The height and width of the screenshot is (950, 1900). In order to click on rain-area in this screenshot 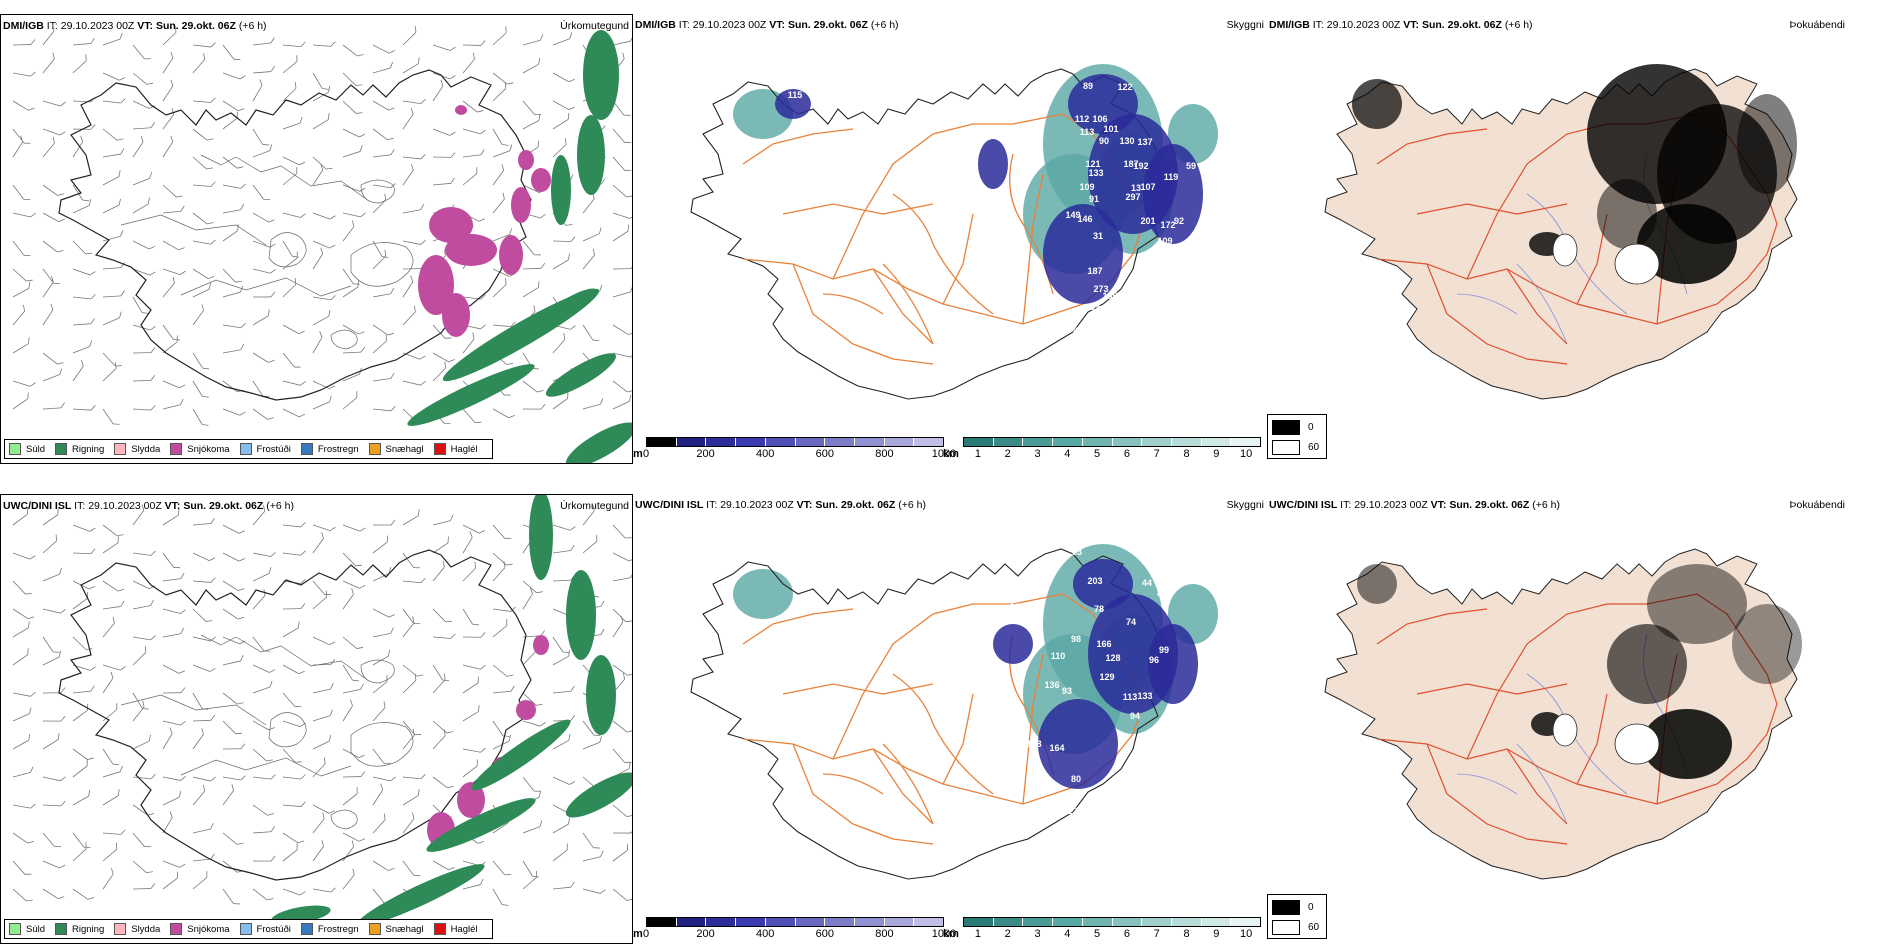, I will do `click(598, 795)`.